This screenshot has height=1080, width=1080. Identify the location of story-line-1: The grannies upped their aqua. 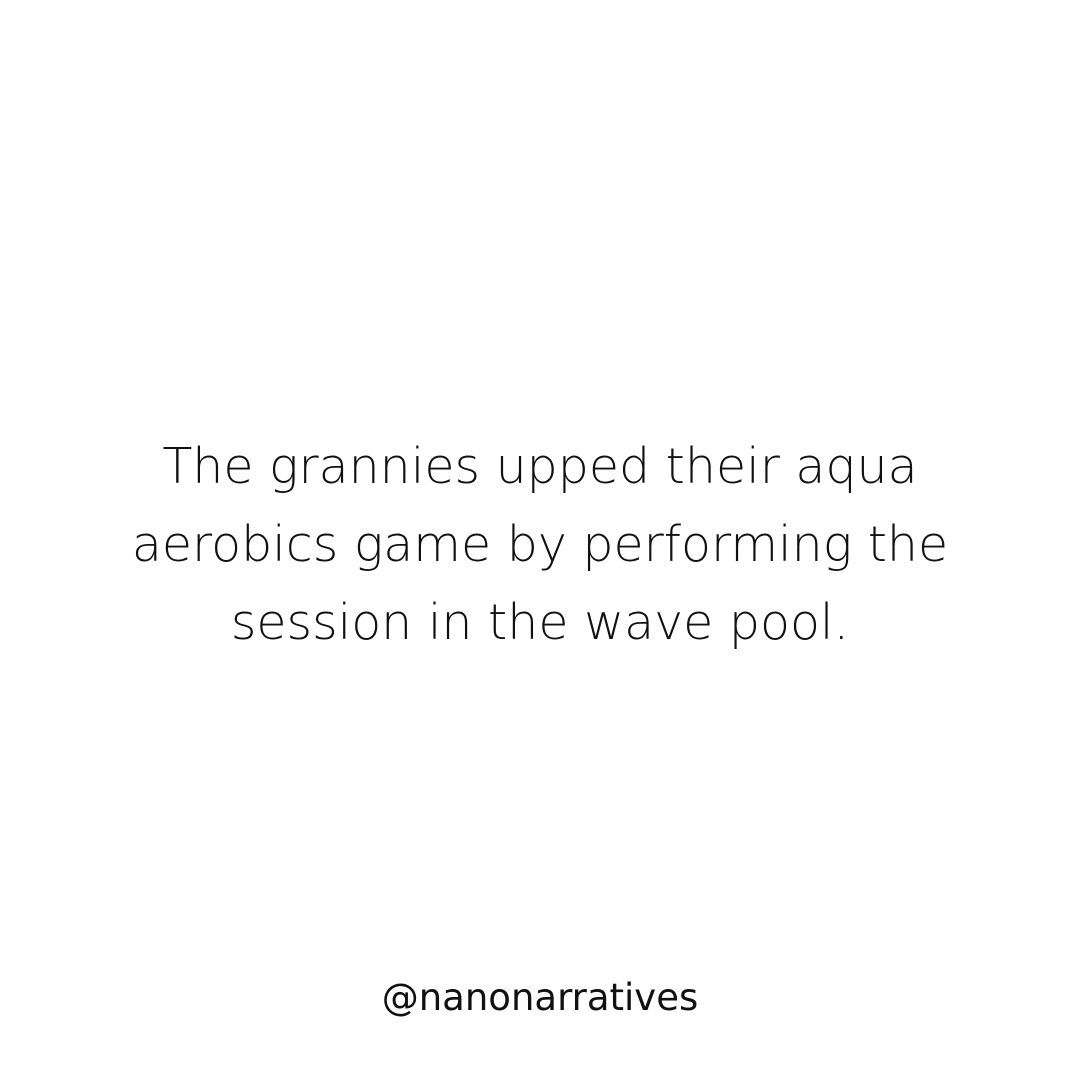
(540, 466).